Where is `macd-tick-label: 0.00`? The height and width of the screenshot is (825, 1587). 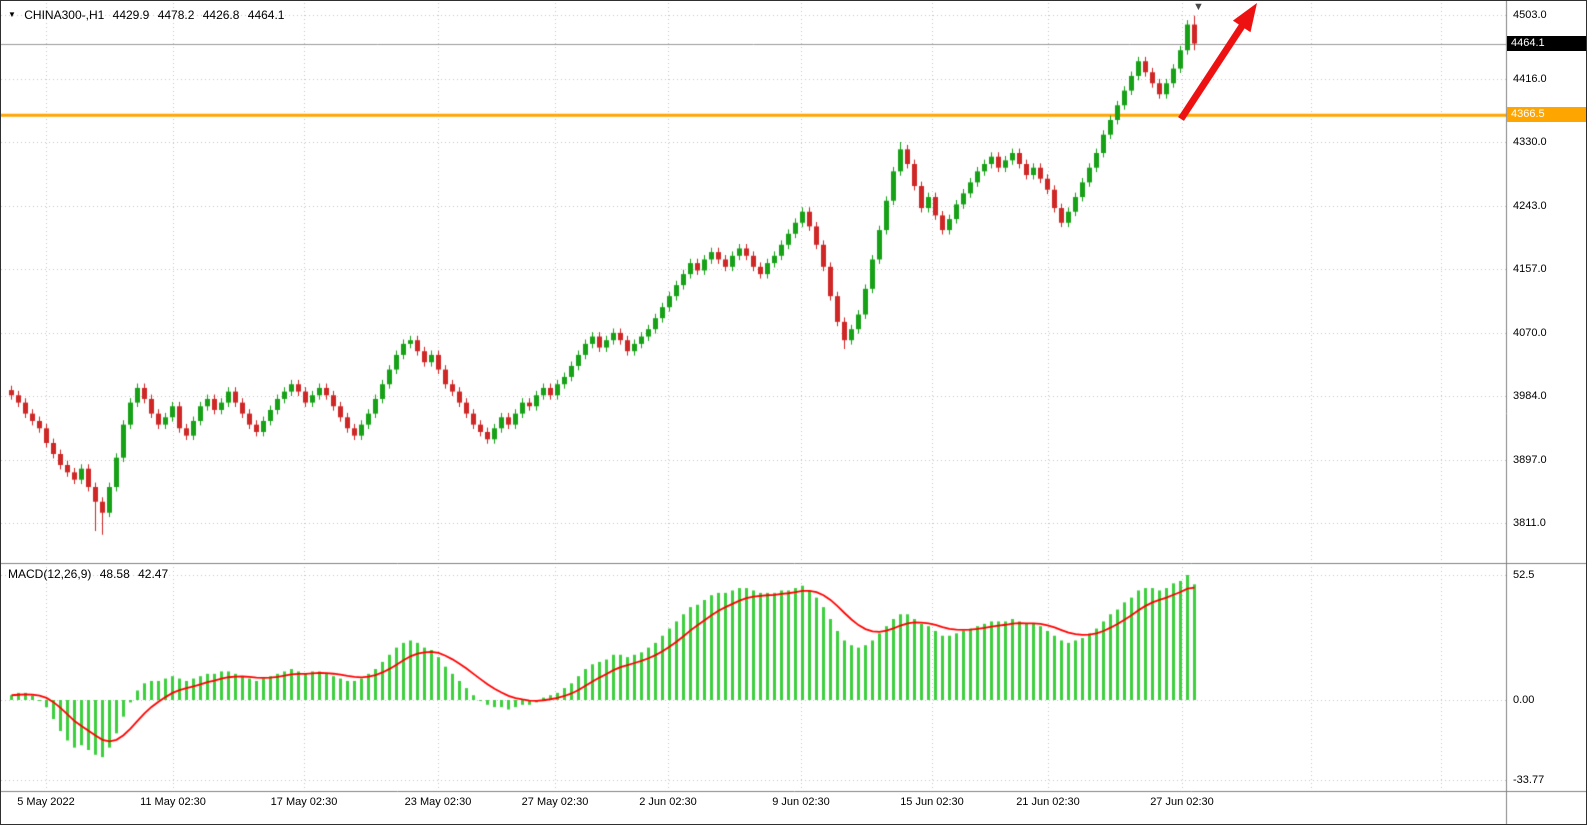 macd-tick-label: 0.00 is located at coordinates (1524, 700).